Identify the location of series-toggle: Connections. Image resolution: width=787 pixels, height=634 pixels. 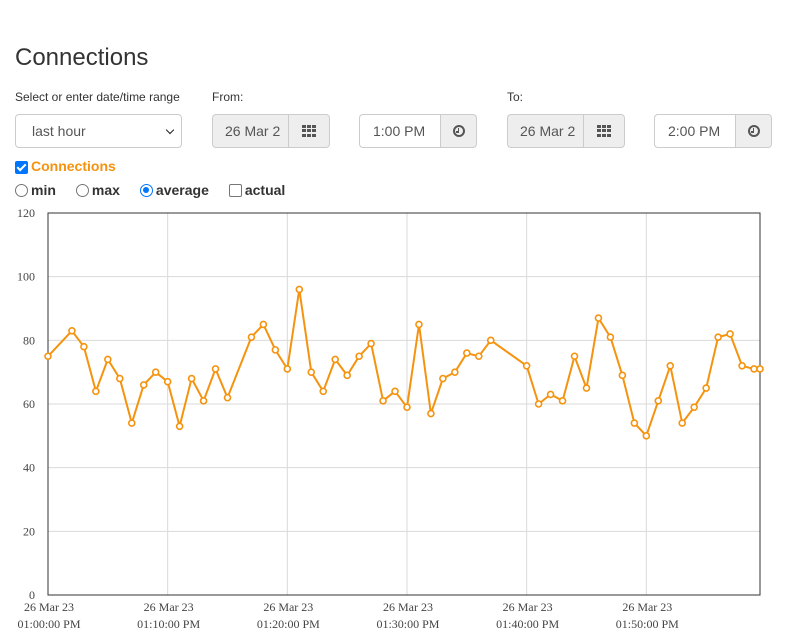
(65, 166).